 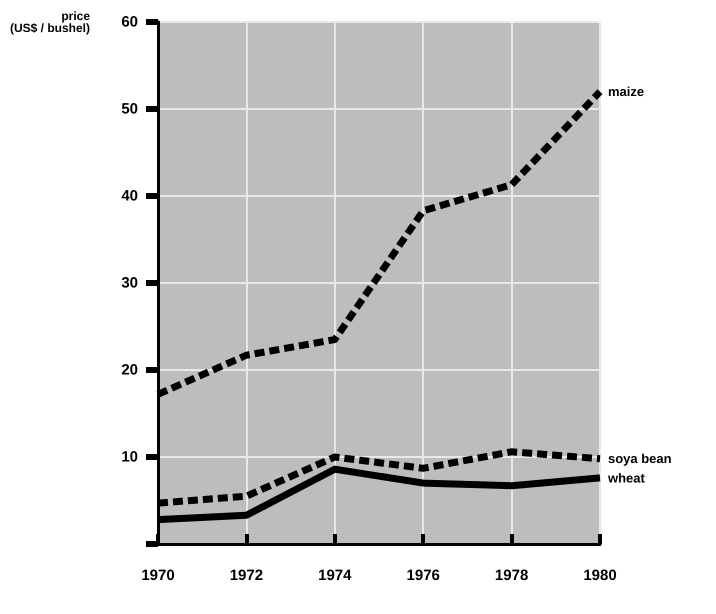 What do you see at coordinates (129, 109) in the screenshot?
I see `y-tick-label: 50` at bounding box center [129, 109].